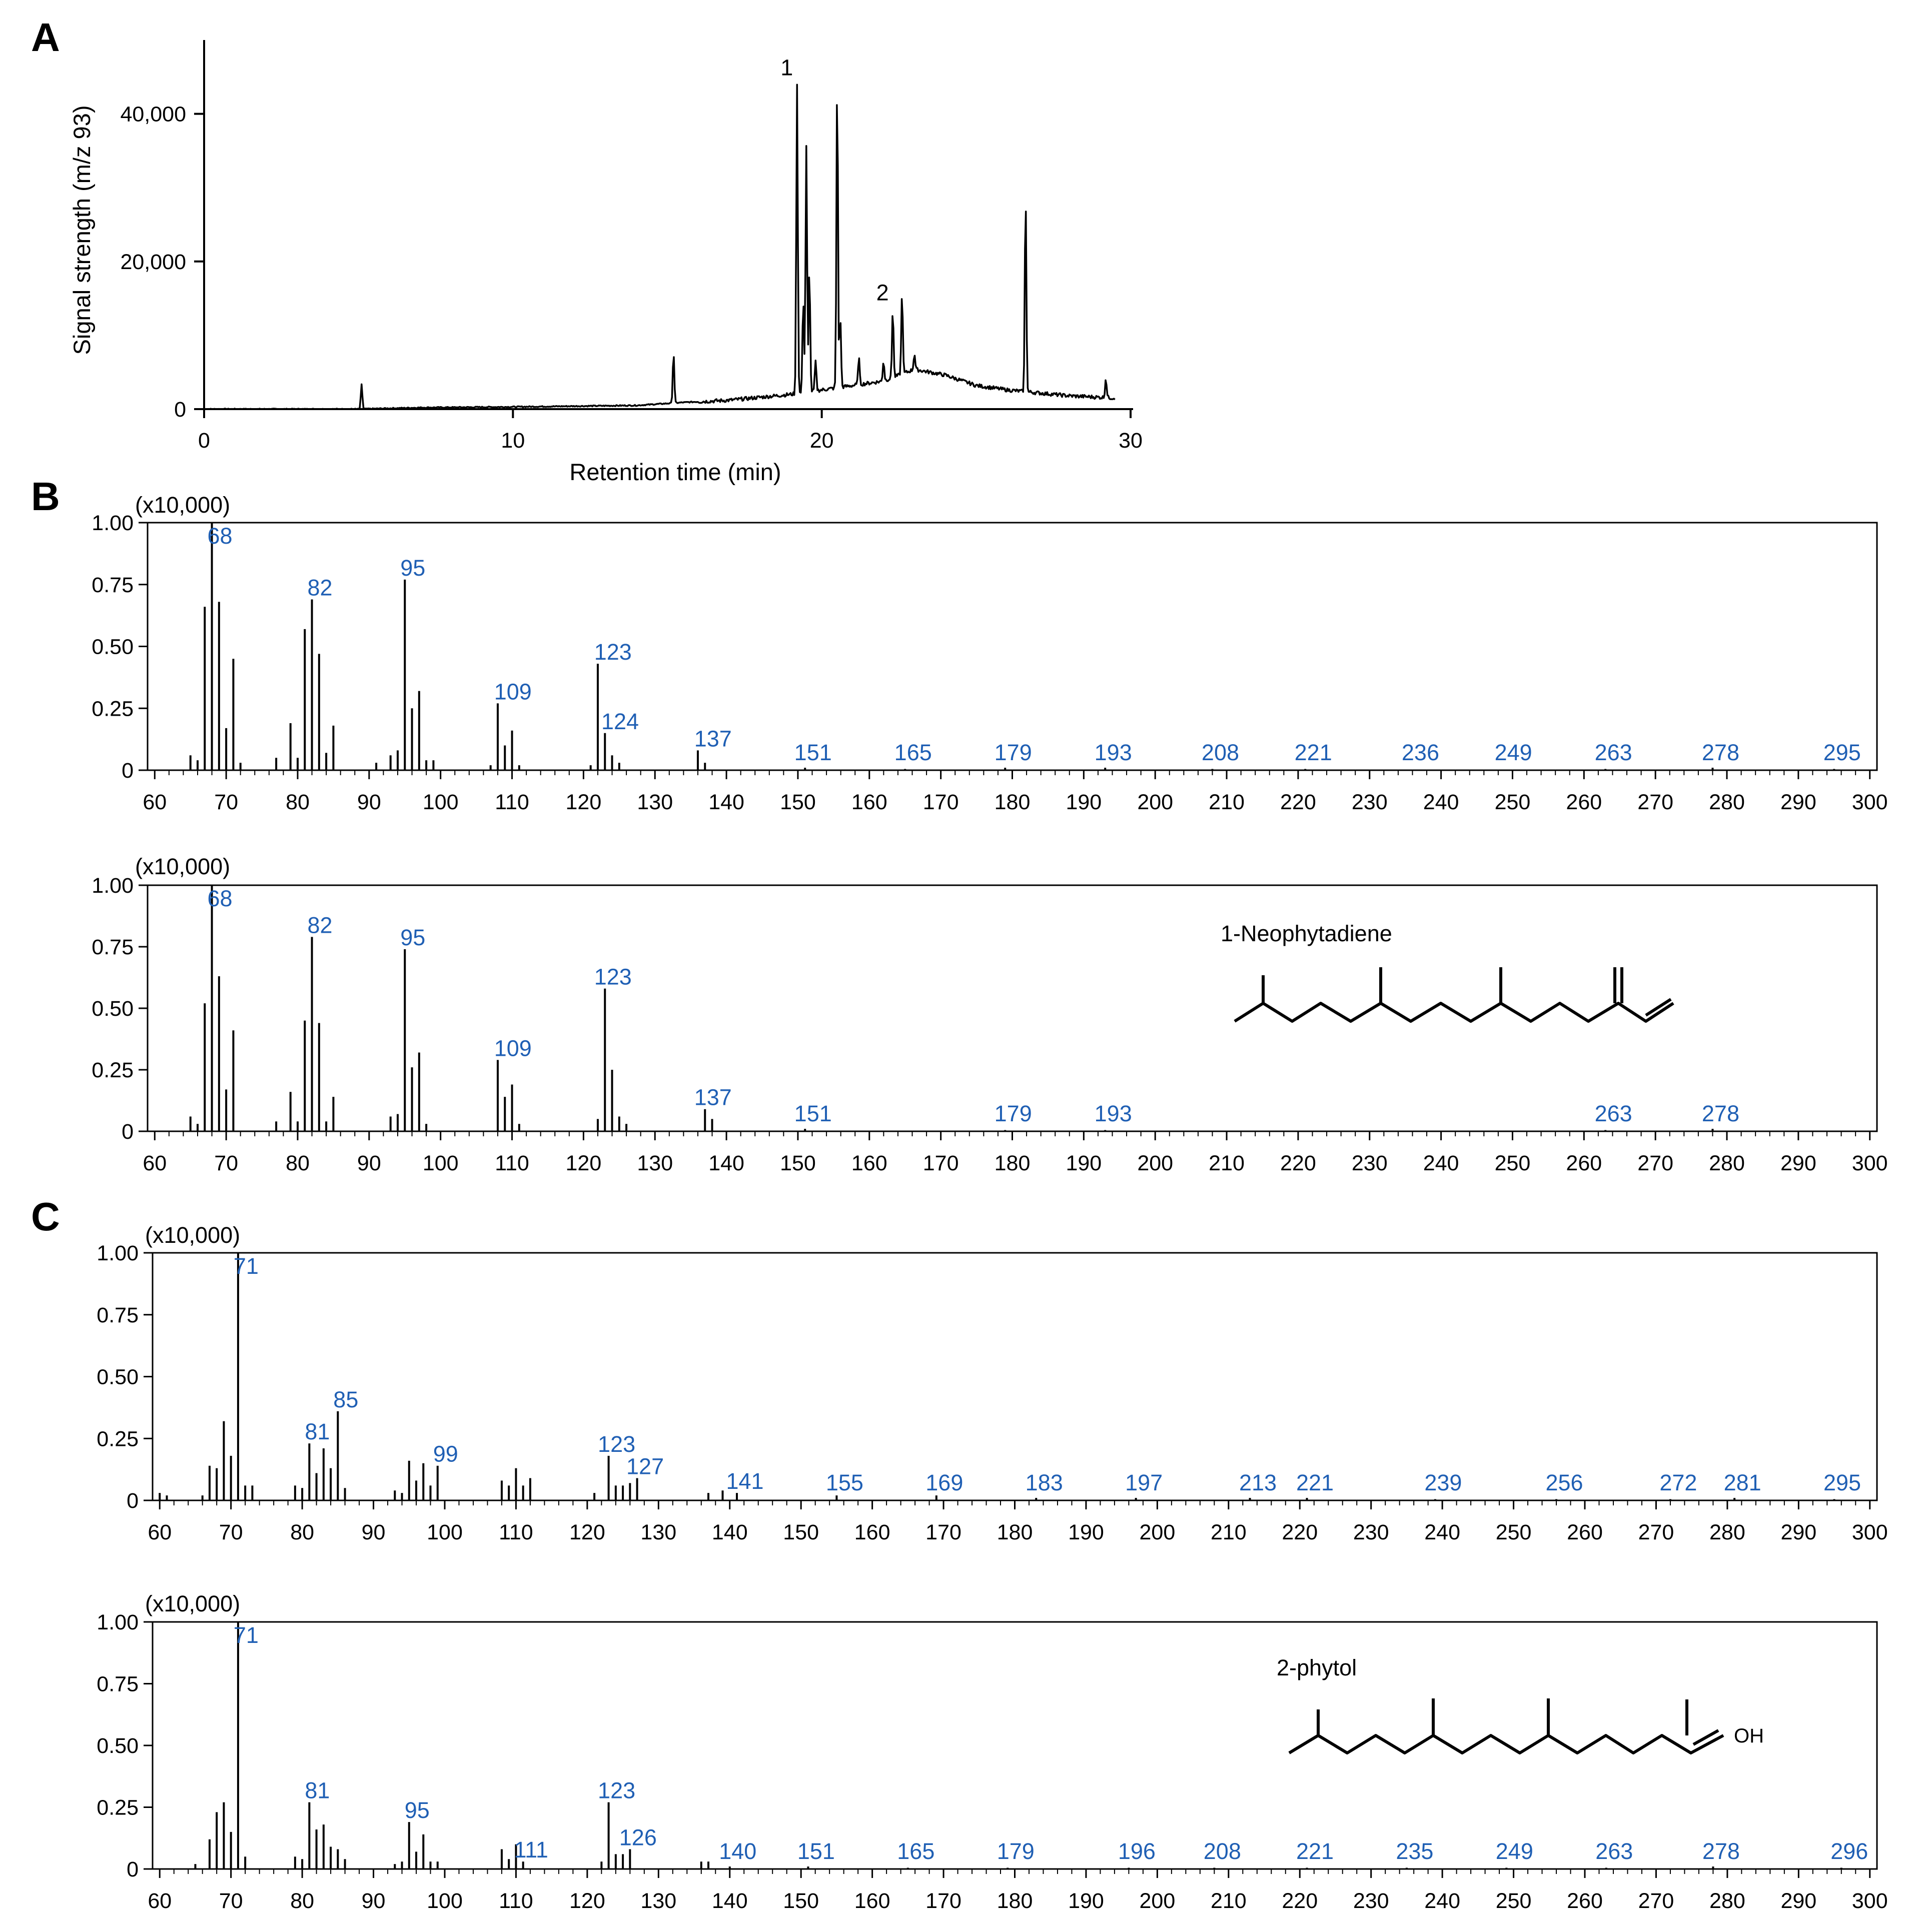 The width and height of the screenshot is (1932, 1921). What do you see at coordinates (220, 536) in the screenshot?
I see `mz-label: 68` at bounding box center [220, 536].